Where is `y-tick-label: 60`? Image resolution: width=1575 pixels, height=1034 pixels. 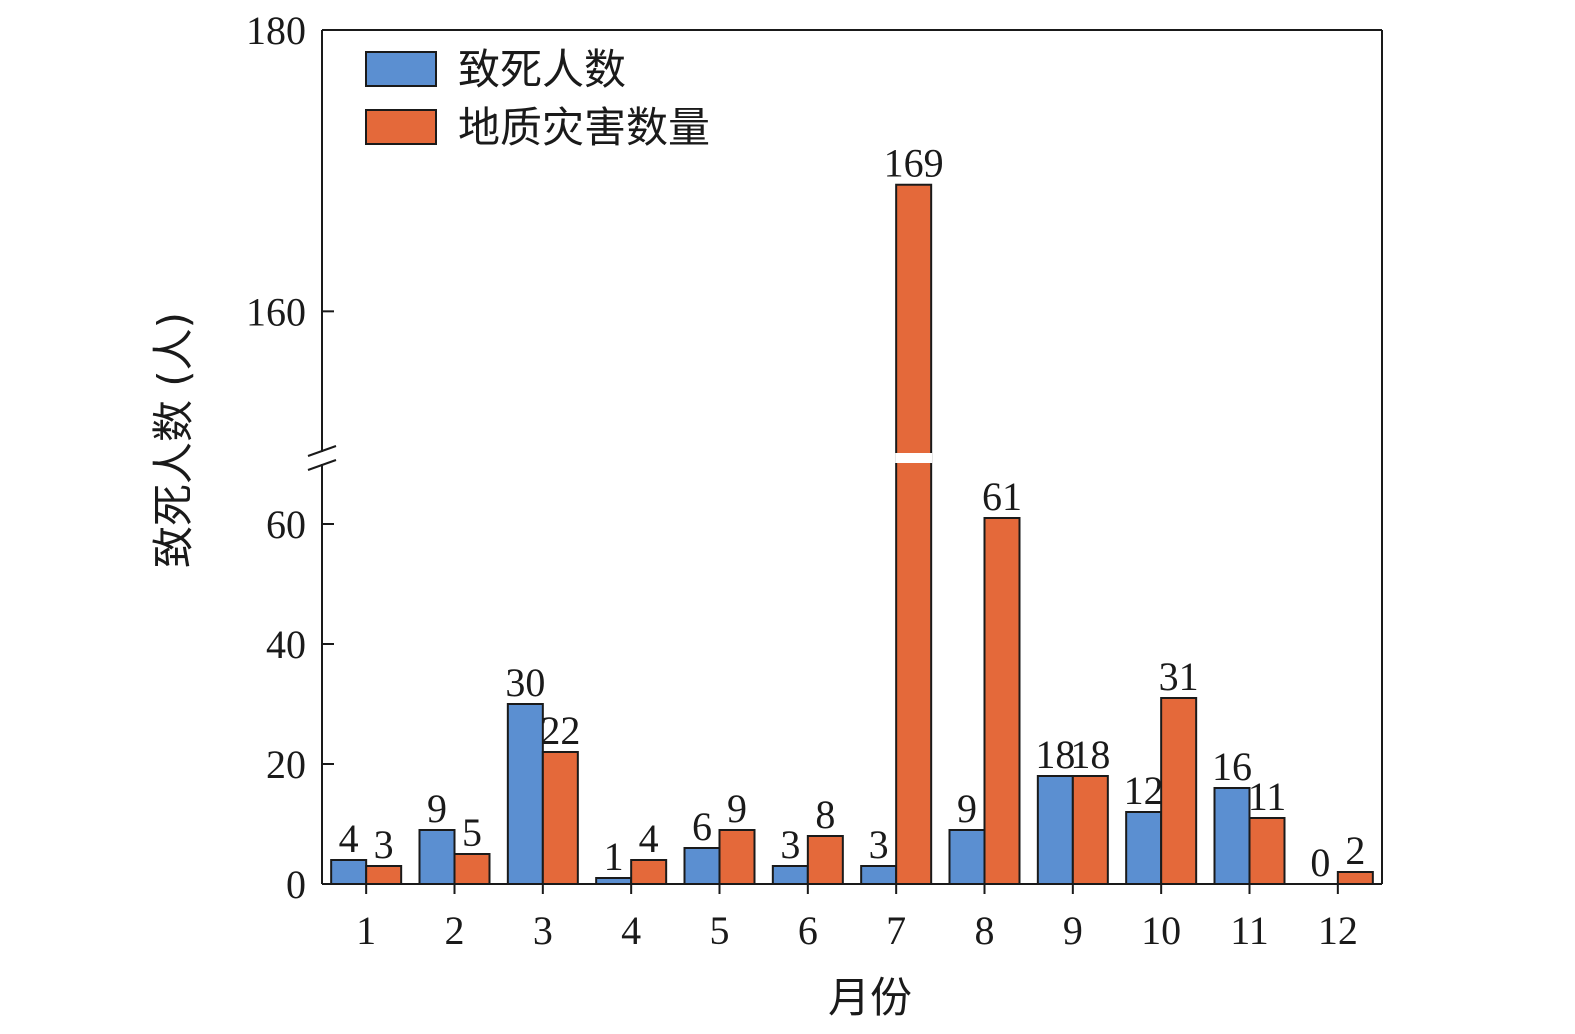
y-tick-label: 60 is located at coordinates (286, 524).